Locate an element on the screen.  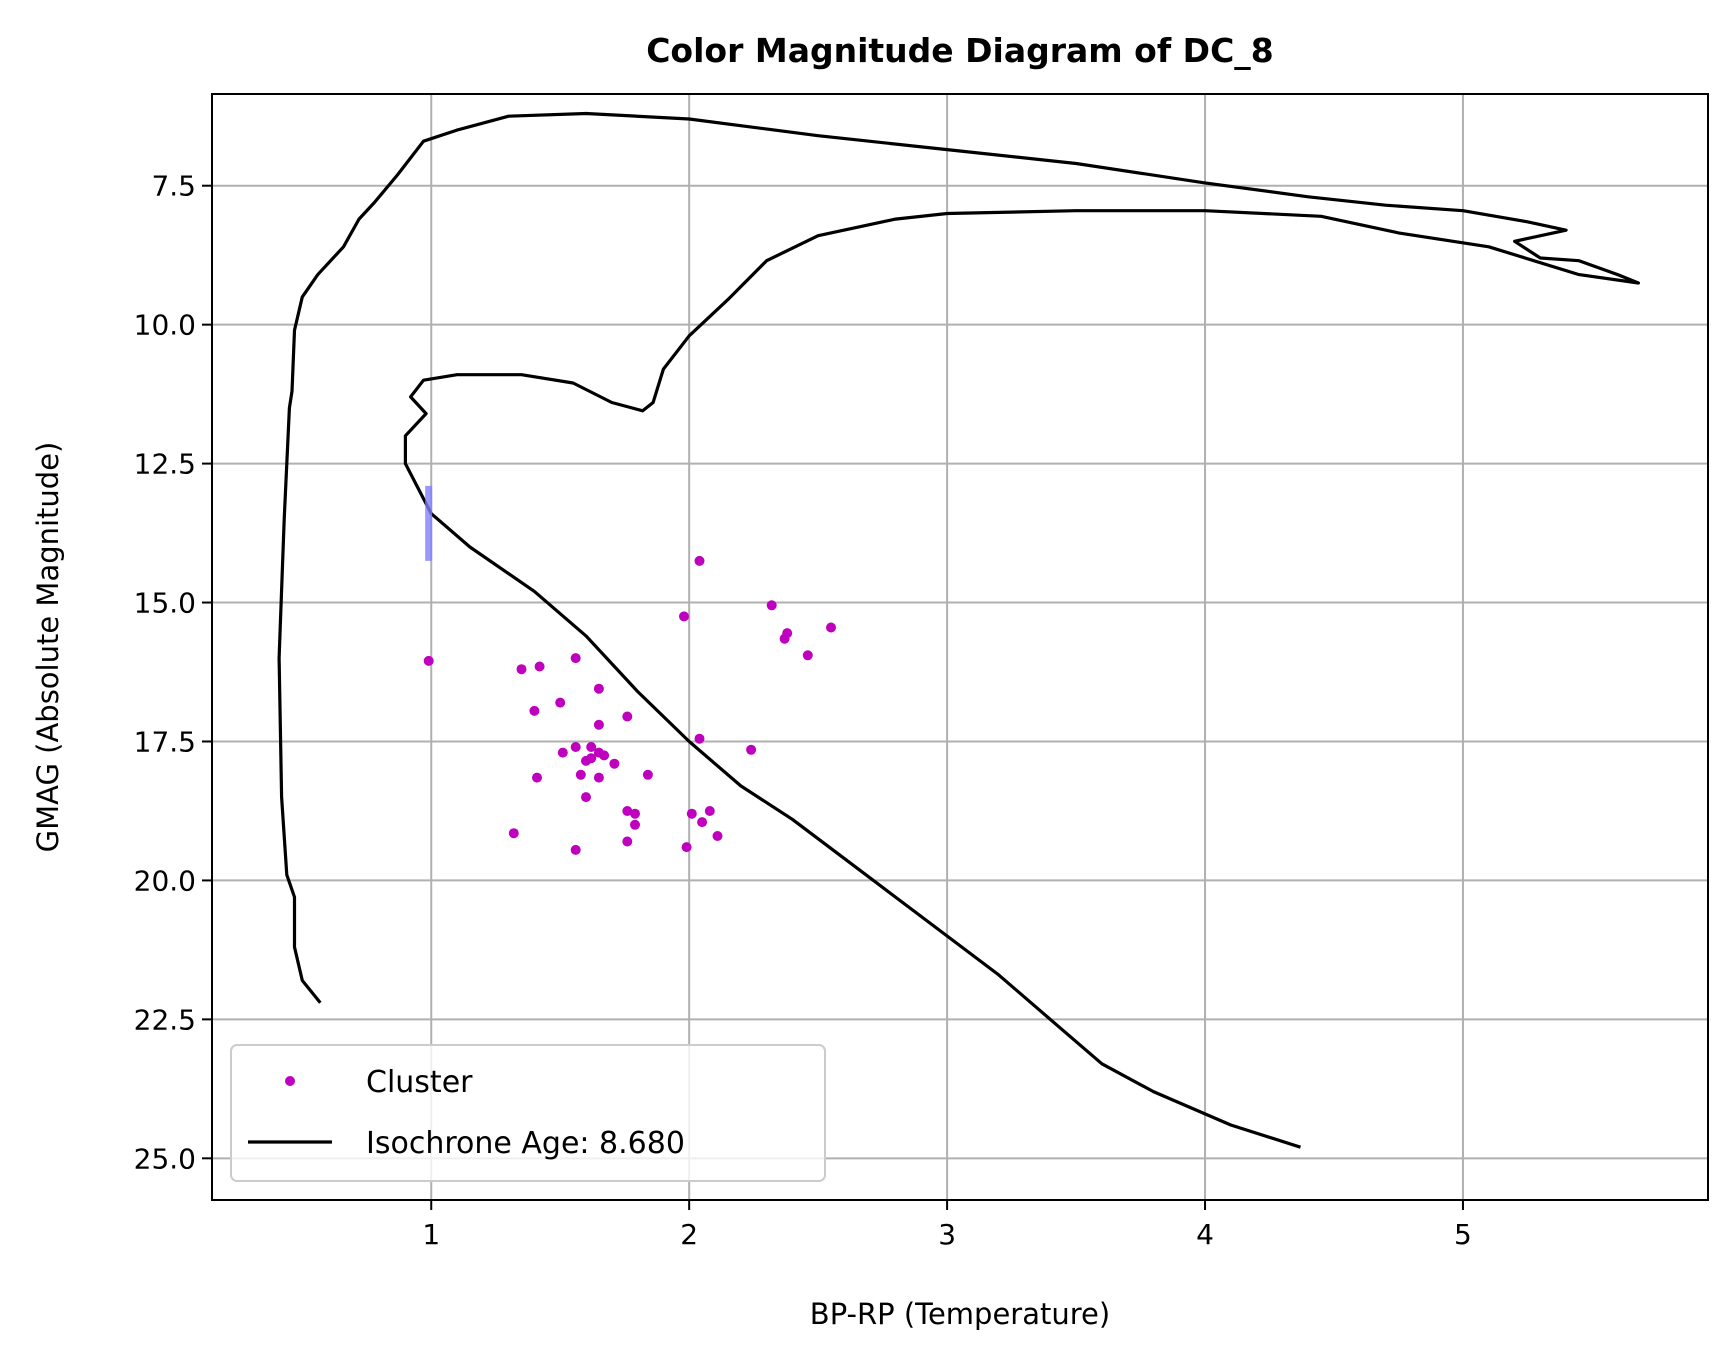
y-tick-label: 22.5 is located at coordinates (165, 1019).